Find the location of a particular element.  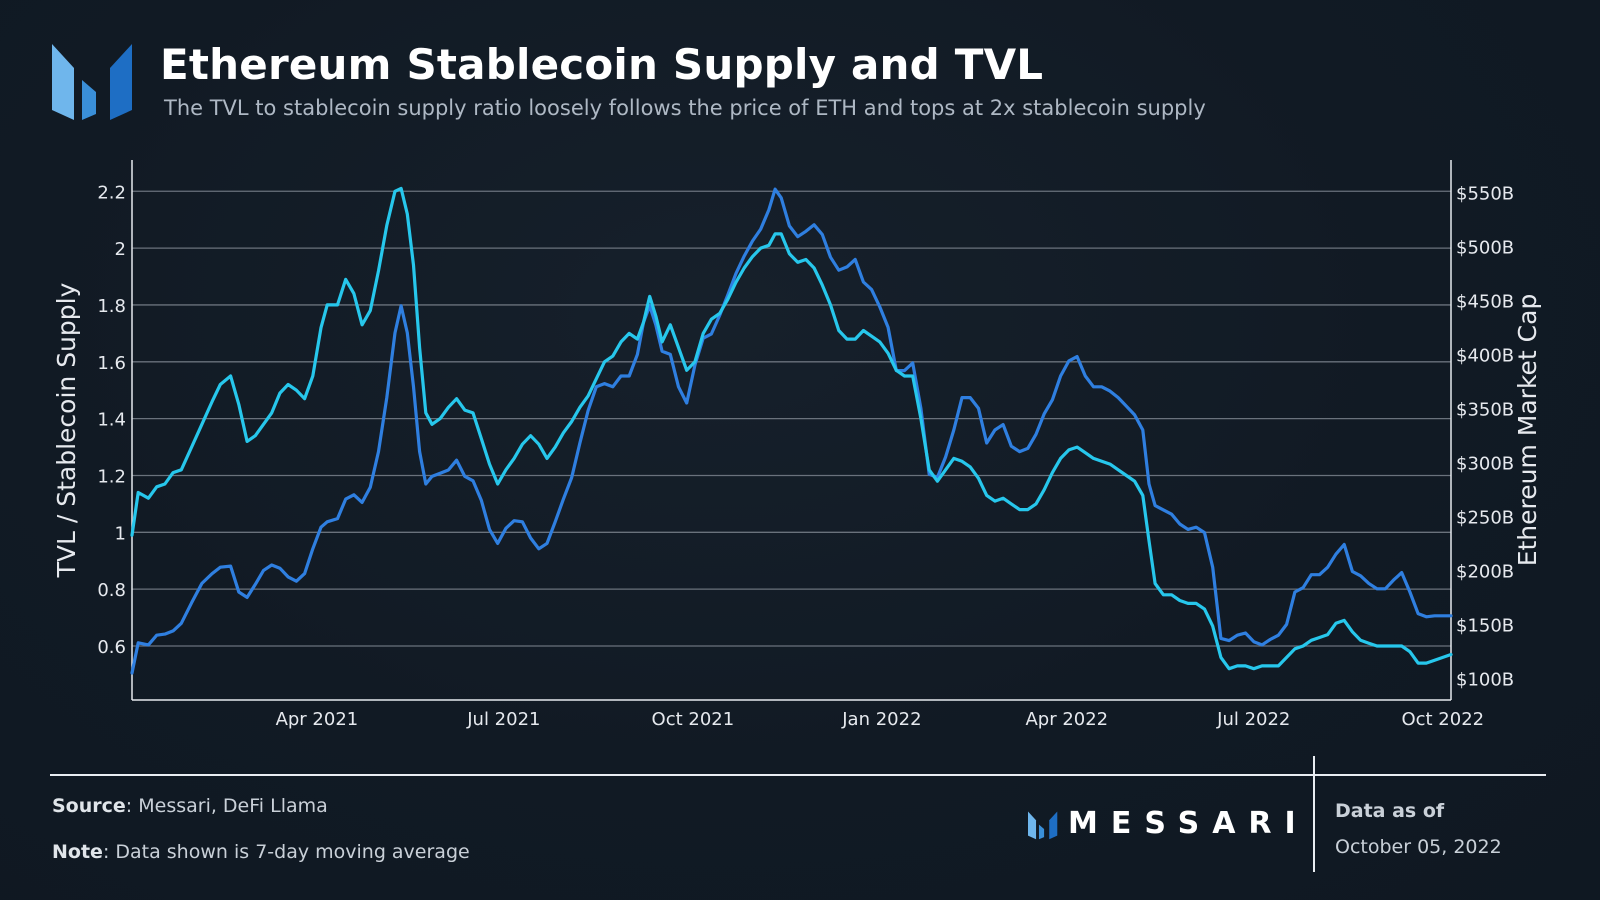

logo-bar-middle is located at coordinates (89, 100).